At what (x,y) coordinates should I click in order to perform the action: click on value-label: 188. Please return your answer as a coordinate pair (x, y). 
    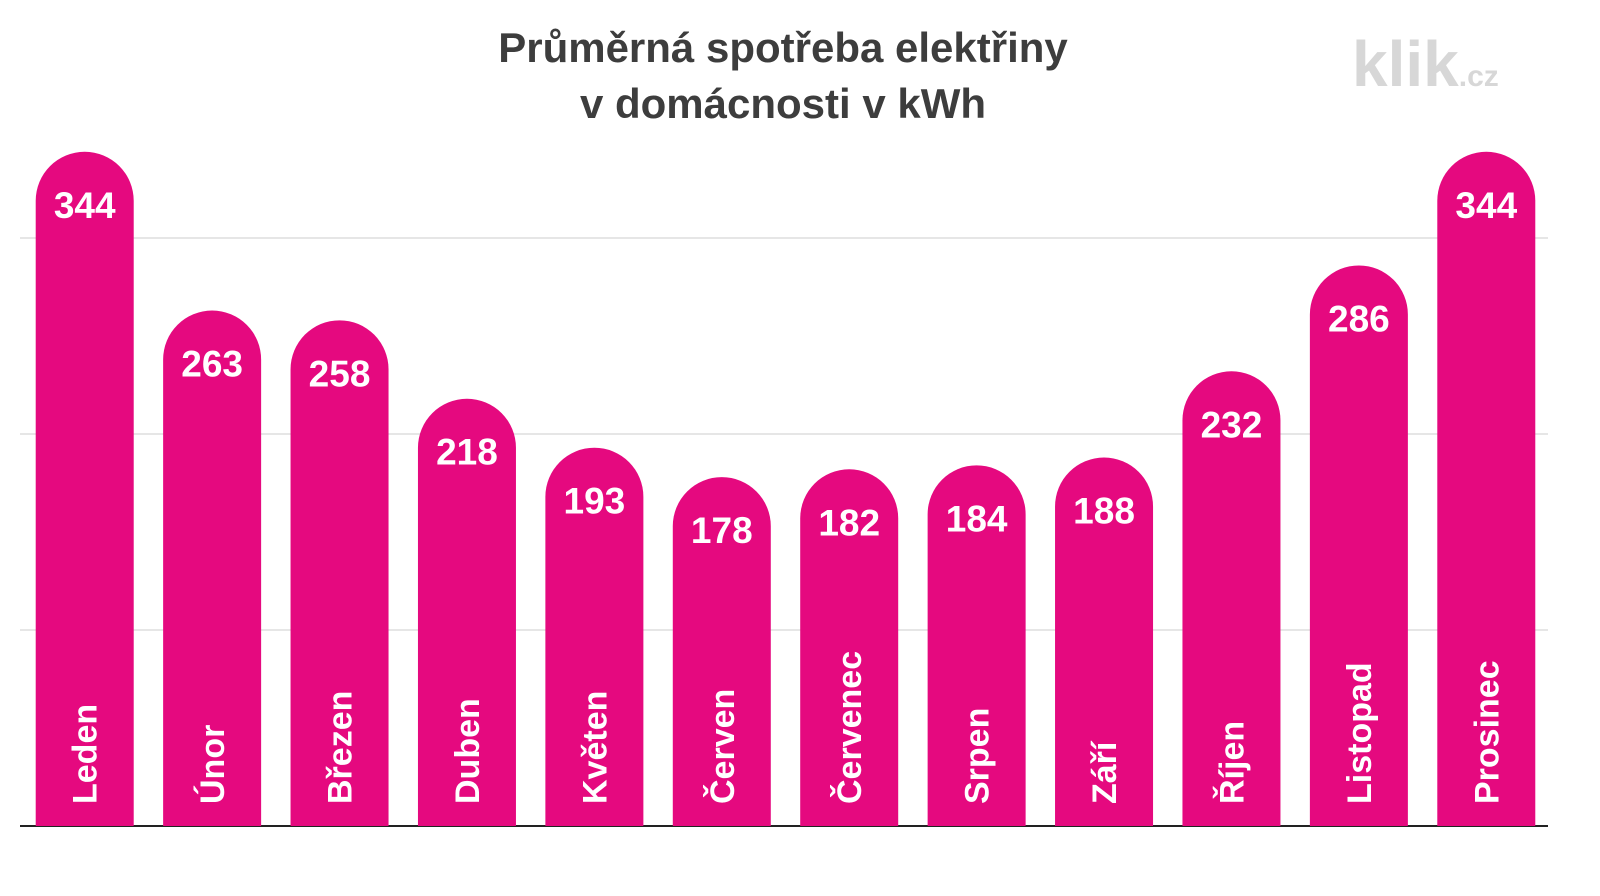
    Looking at the image, I should click on (1104, 511).